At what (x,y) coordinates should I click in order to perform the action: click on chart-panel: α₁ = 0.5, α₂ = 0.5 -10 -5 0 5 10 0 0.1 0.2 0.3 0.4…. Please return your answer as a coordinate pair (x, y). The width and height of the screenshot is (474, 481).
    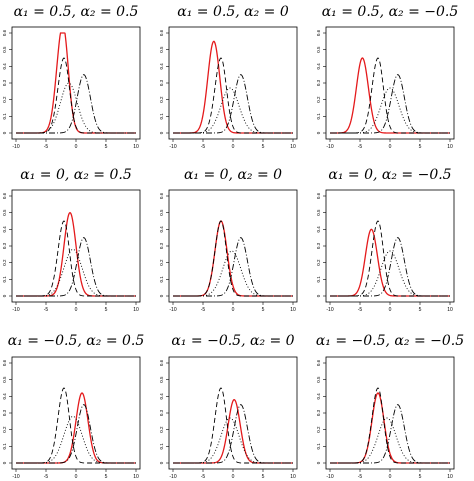
    Looking at the image, I should click on (71, 77).